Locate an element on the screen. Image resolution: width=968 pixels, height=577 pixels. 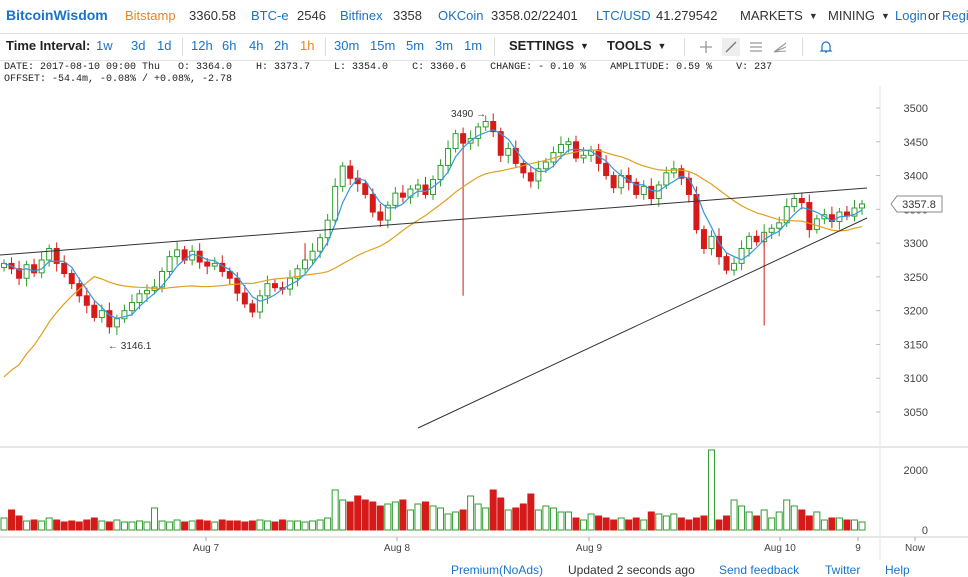
interval-3m: 3m is located at coordinates (444, 45).